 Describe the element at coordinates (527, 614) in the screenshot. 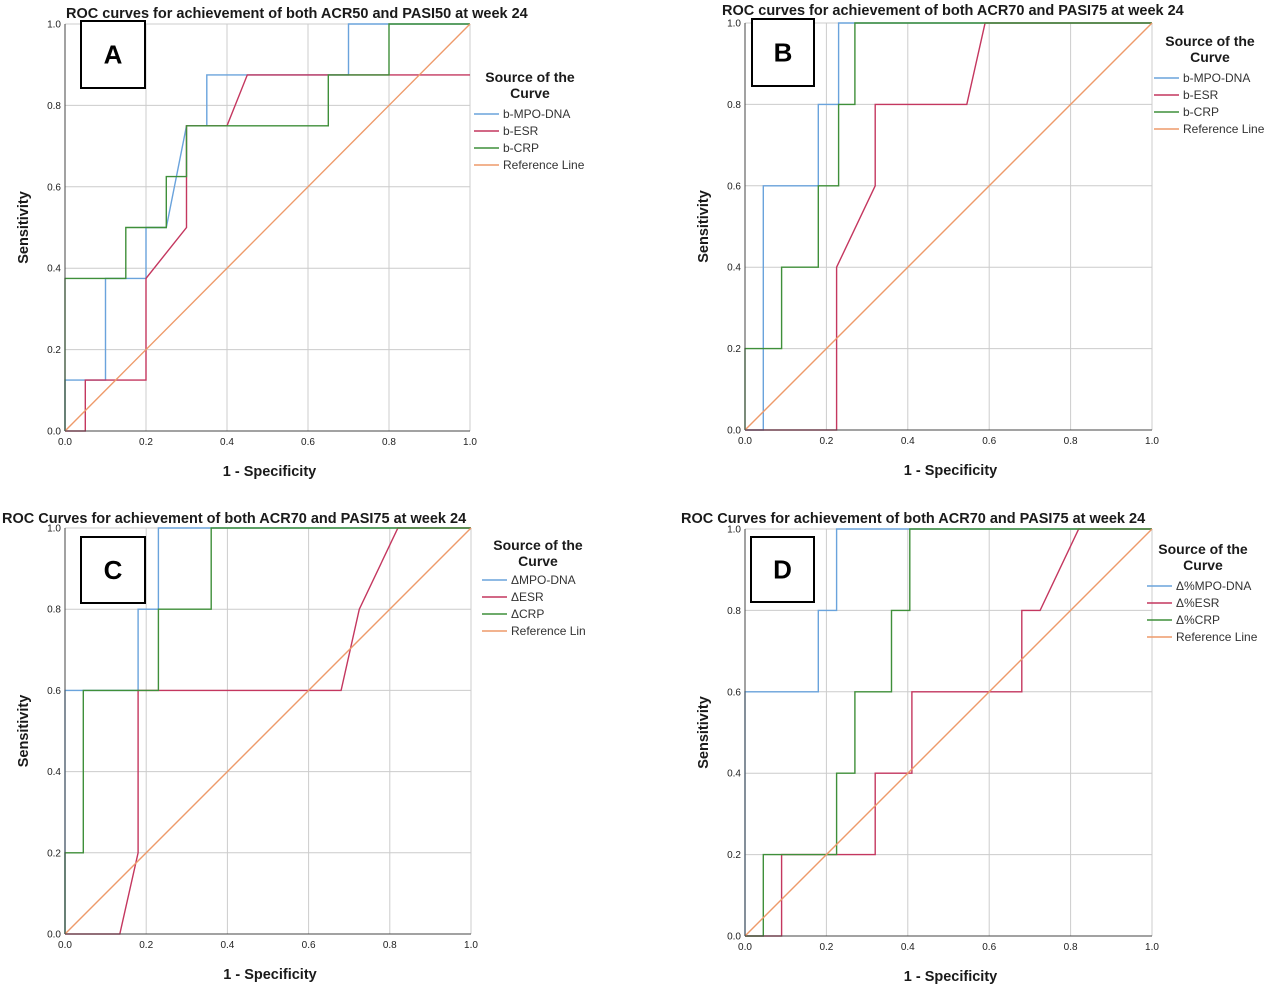

I see `legend-label: ΔCRP` at that location.